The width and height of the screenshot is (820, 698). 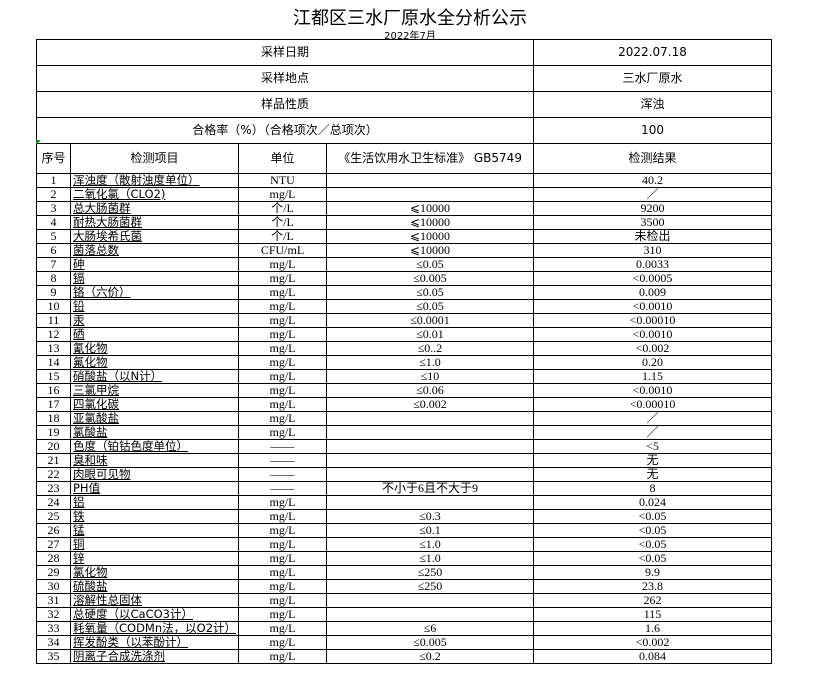 What do you see at coordinates (653, 250) in the screenshot?
I see `cell-result: 310` at bounding box center [653, 250].